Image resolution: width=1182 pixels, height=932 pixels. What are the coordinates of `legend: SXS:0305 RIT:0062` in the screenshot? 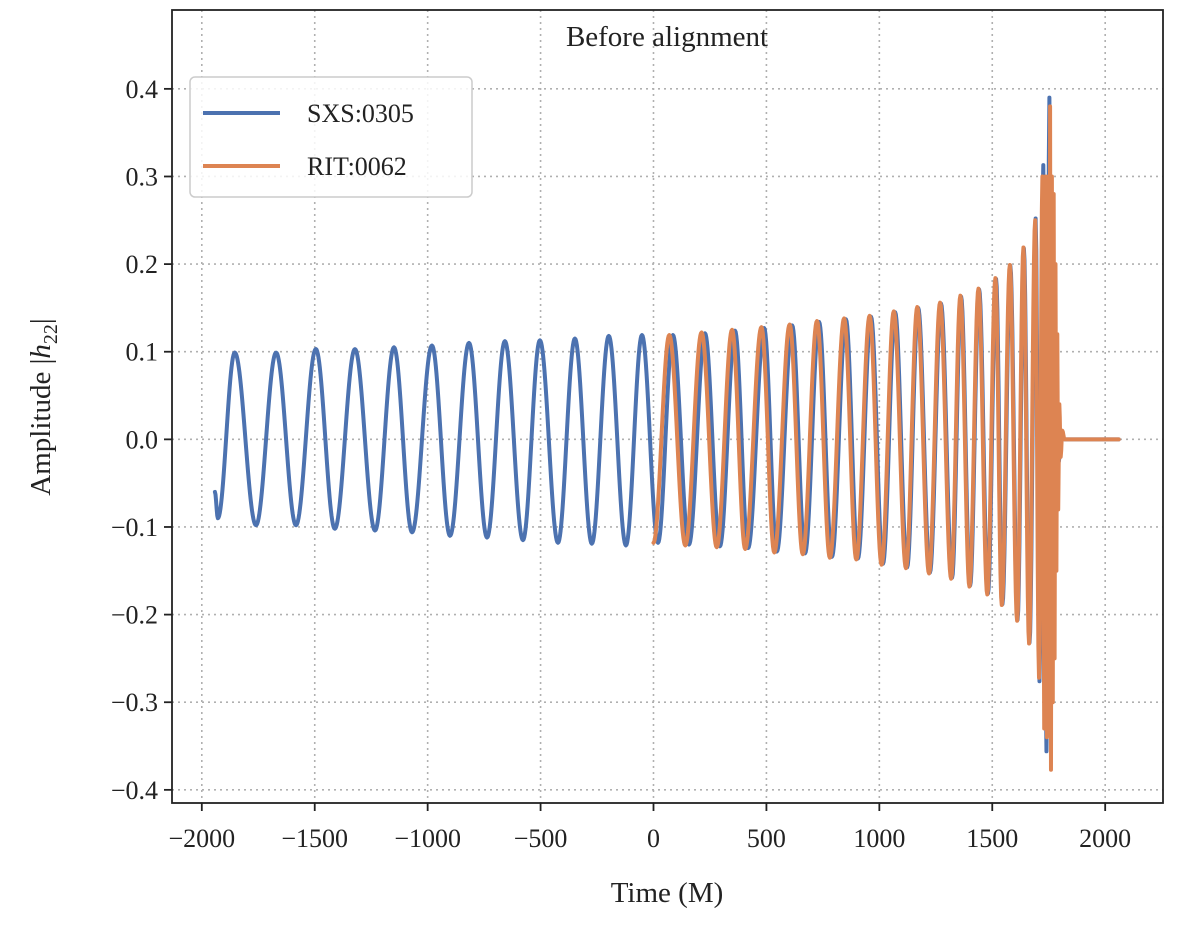 It's located at (331, 137).